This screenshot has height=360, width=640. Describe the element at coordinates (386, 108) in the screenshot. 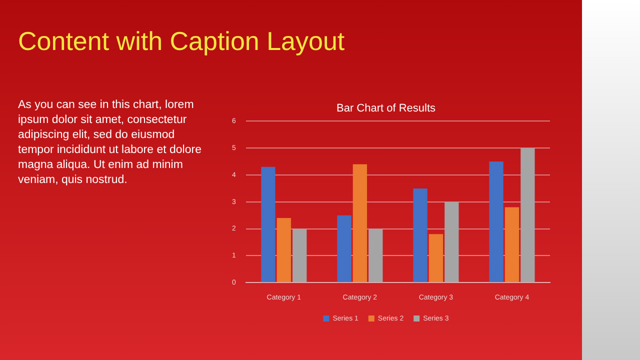

I see `chart-subtitle: Bar Chart of Results` at that location.